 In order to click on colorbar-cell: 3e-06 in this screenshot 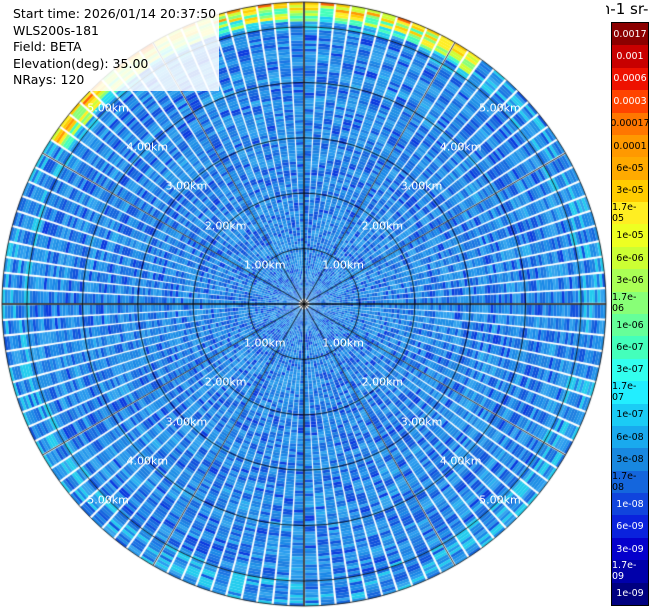, I will do `click(630, 280)`.